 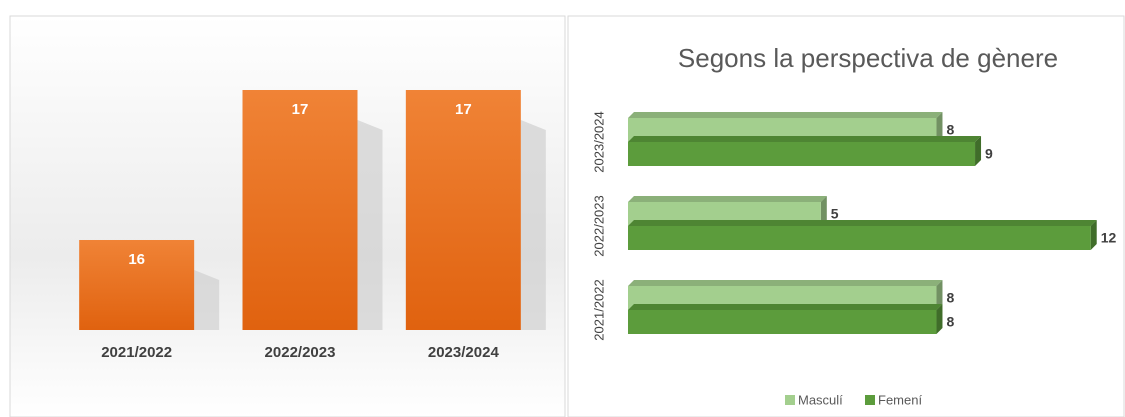 I want to click on x-tick-label: 2023/2024, so click(x=464, y=352).